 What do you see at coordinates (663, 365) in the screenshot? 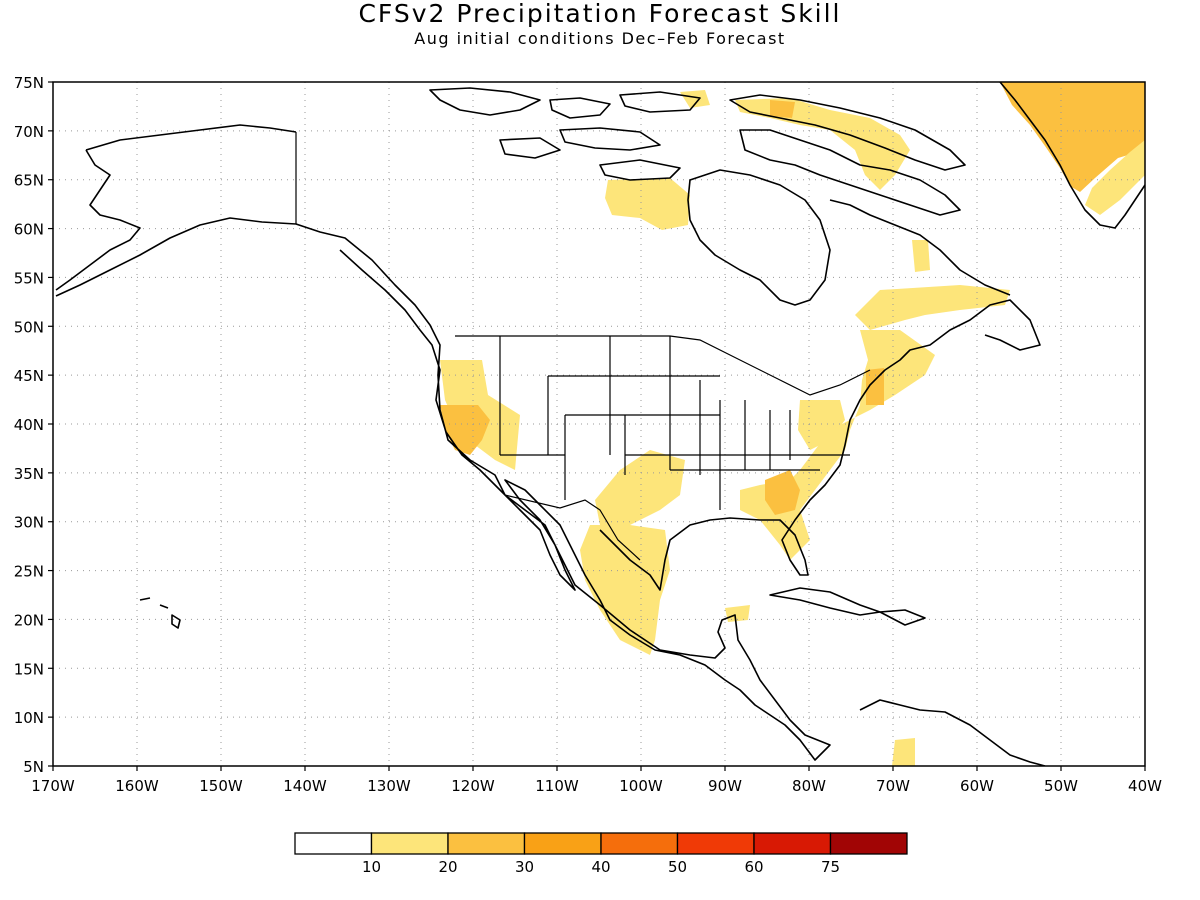
I see `border-us-canada` at bounding box center [663, 365].